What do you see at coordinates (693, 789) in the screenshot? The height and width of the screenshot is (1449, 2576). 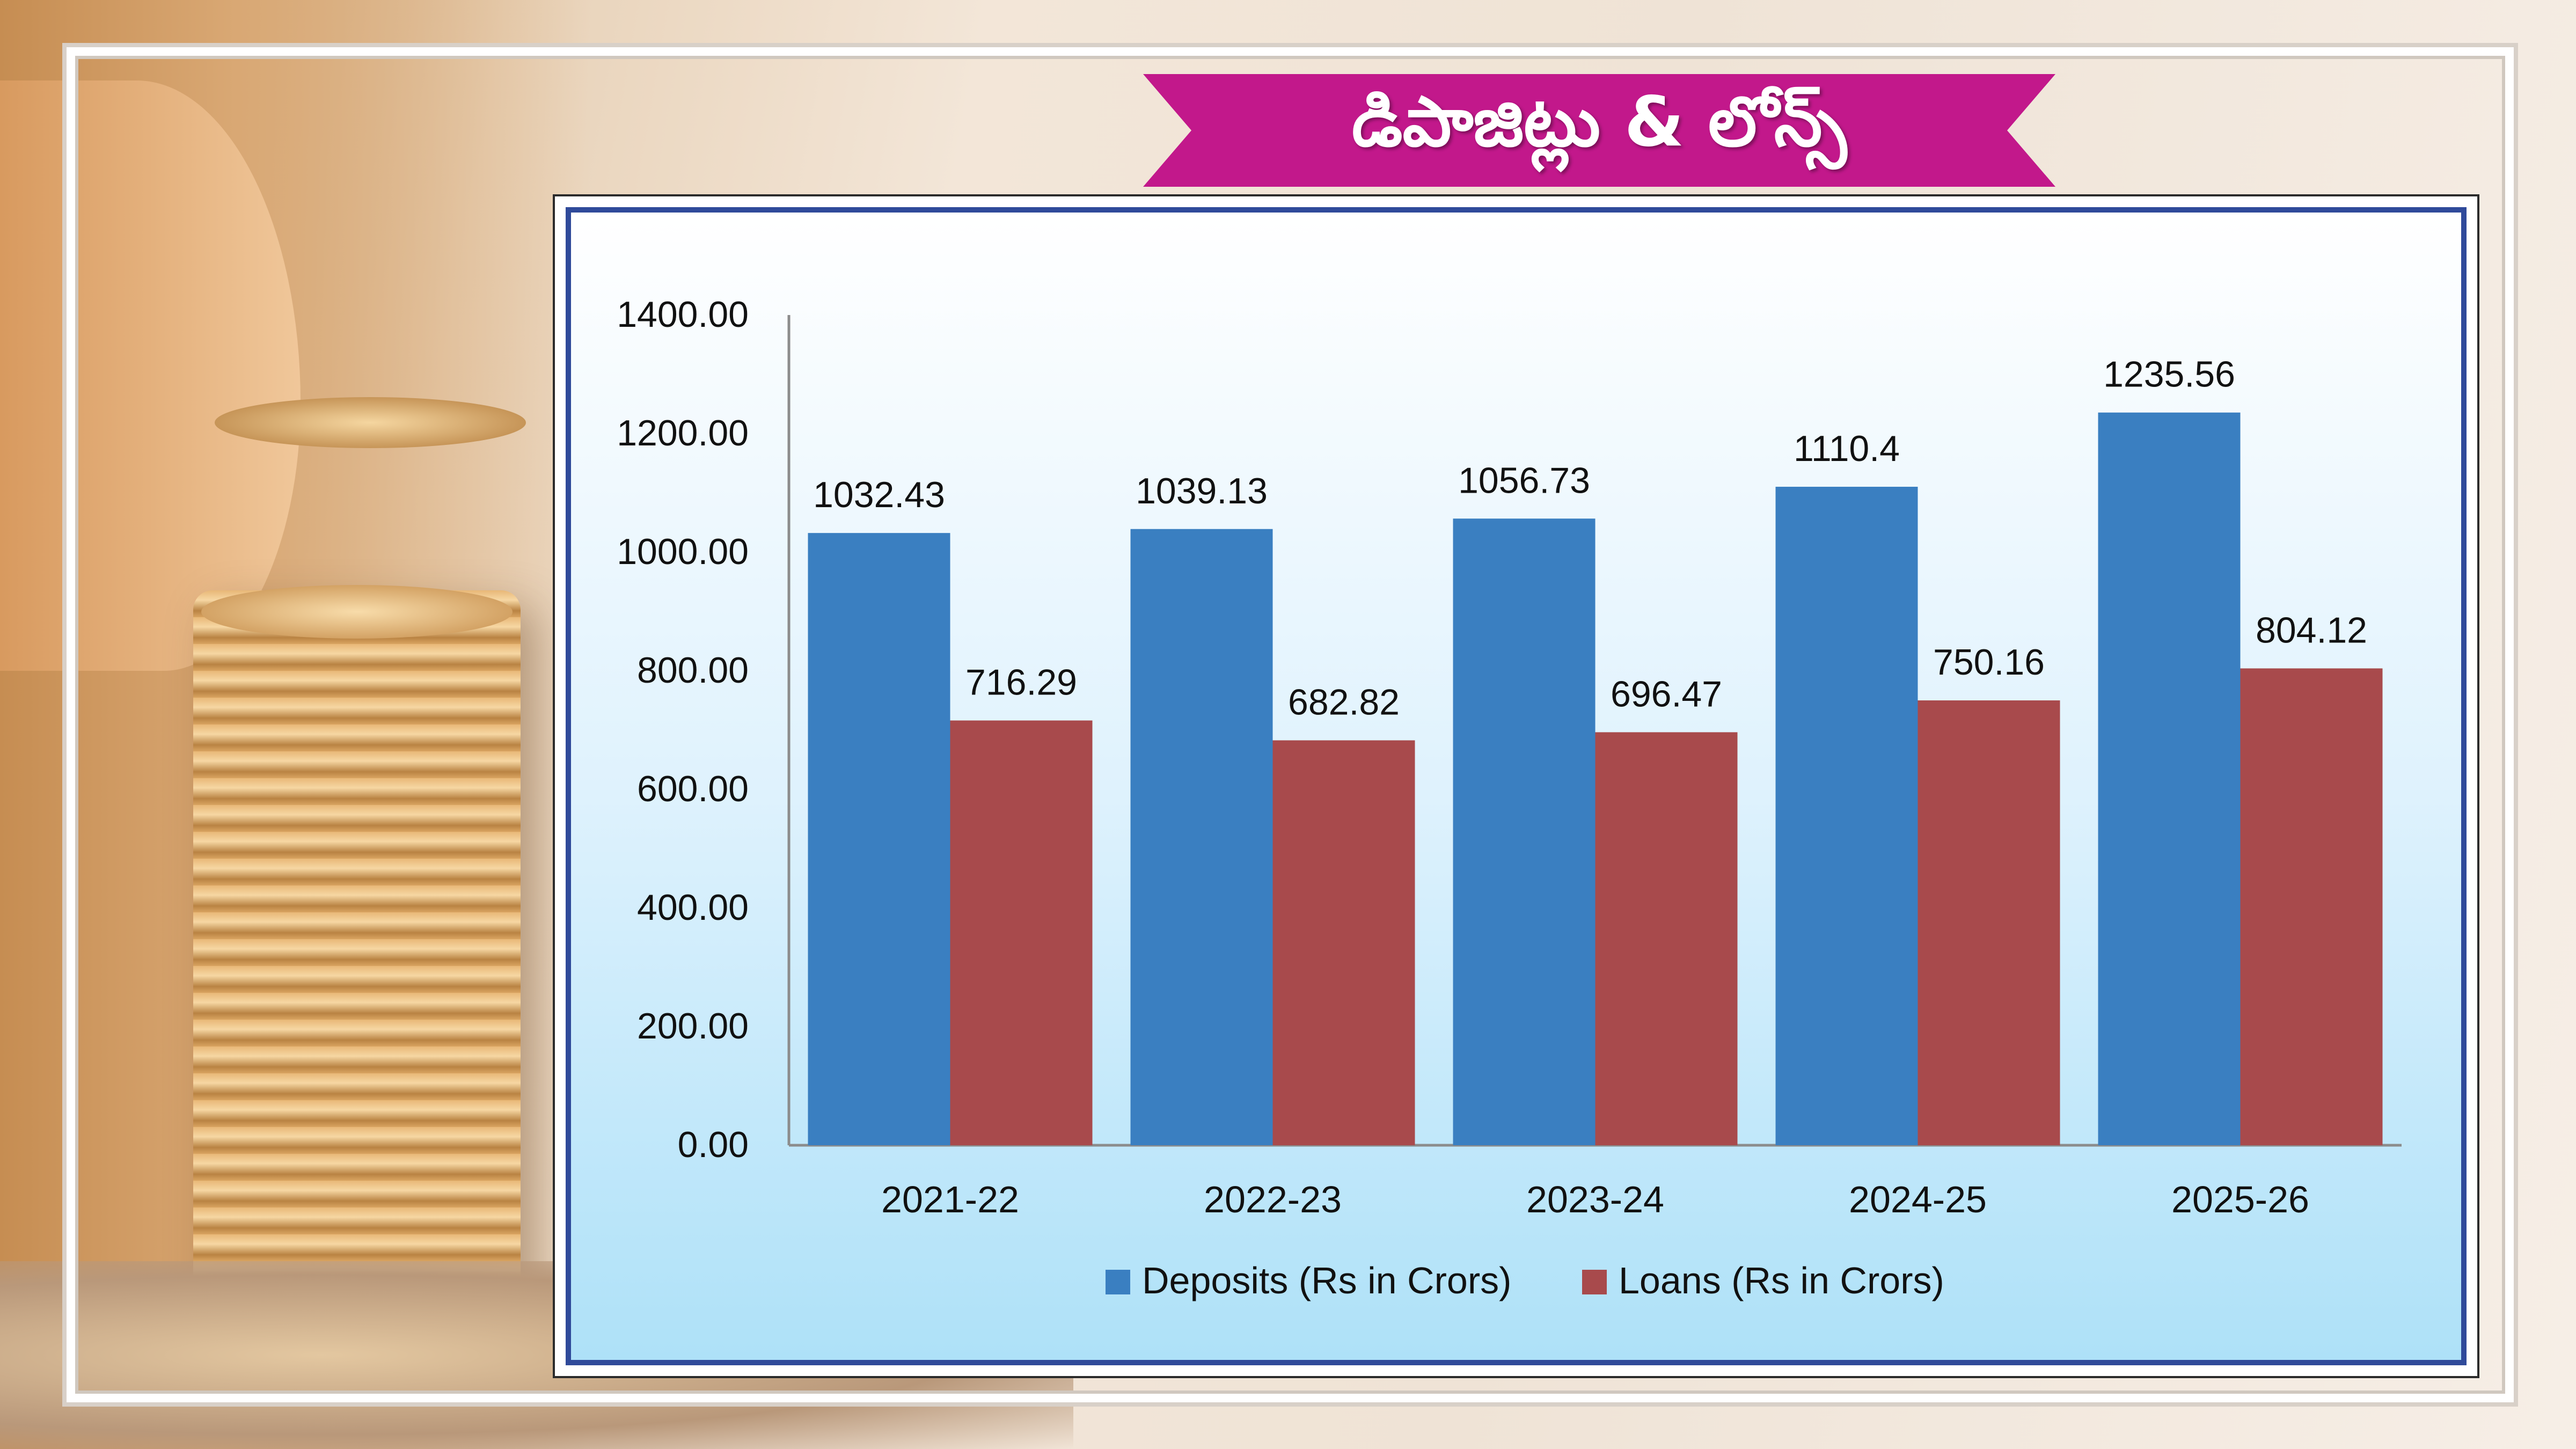 I see `y-tick-label: 600.00` at bounding box center [693, 789].